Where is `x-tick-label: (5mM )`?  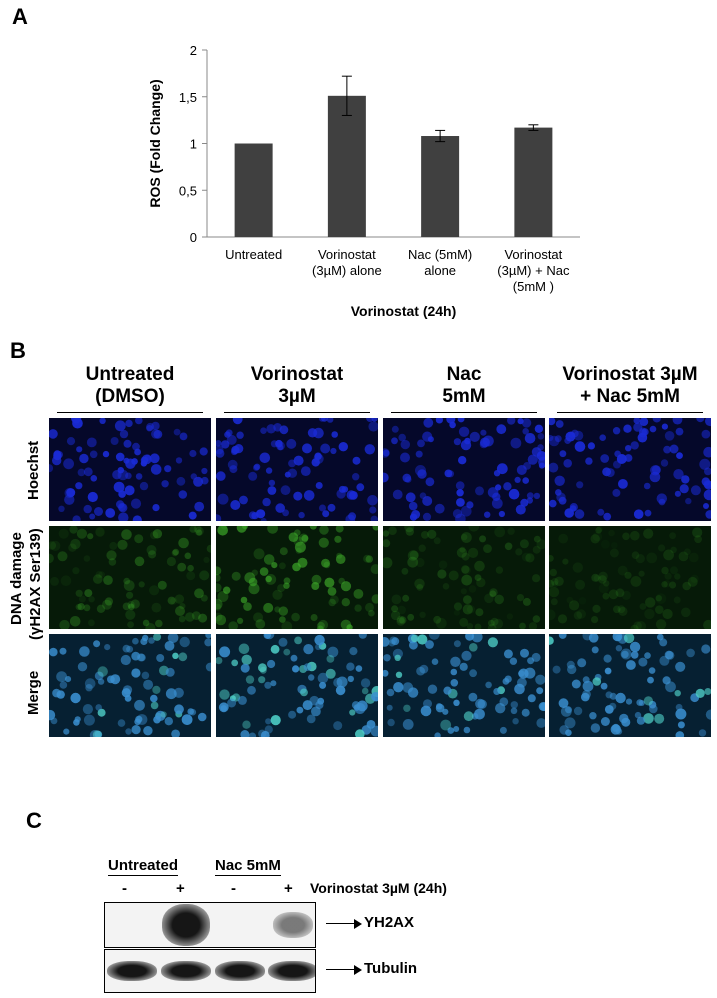 x-tick-label: (5mM ) is located at coordinates (533, 286).